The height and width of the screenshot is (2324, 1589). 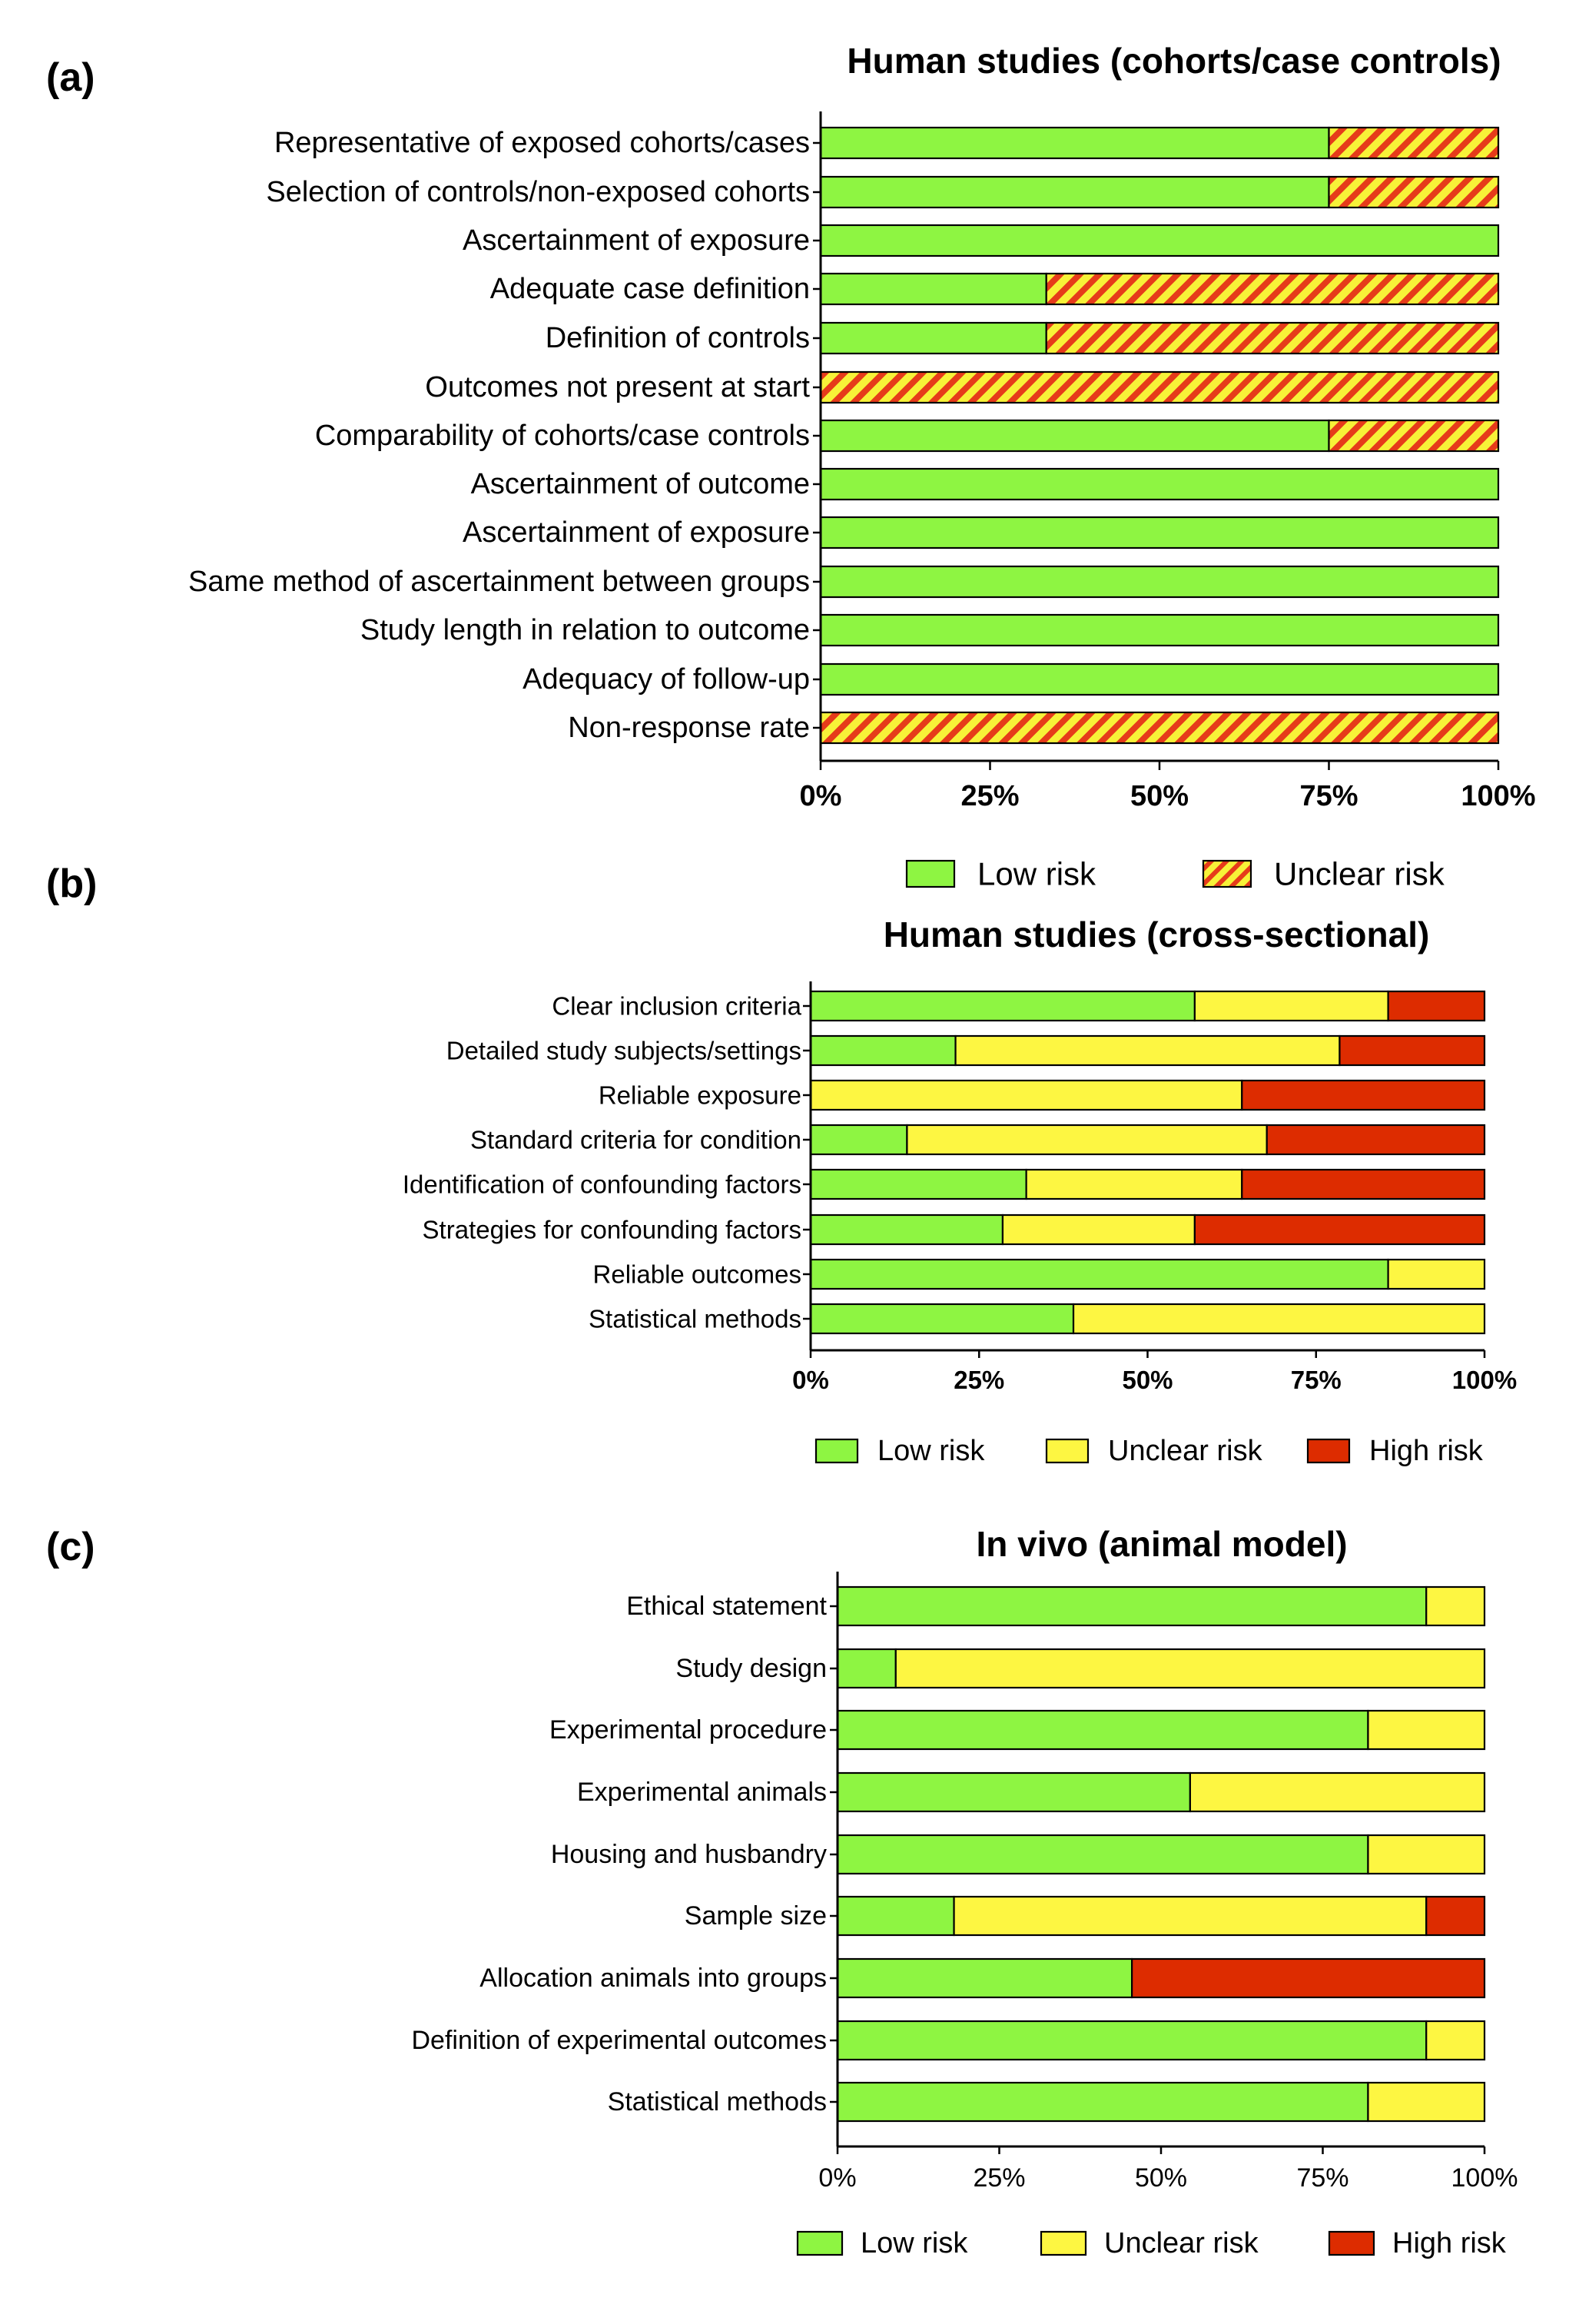 I want to click on legend-swatch-unclear, so click(x=1067, y=1451).